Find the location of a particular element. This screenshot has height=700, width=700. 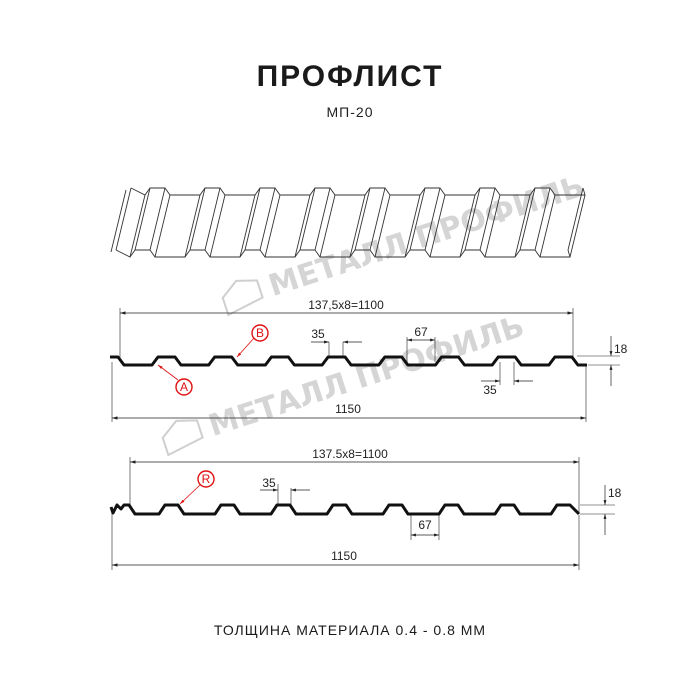

sheet-3d-view is located at coordinates (348, 222).